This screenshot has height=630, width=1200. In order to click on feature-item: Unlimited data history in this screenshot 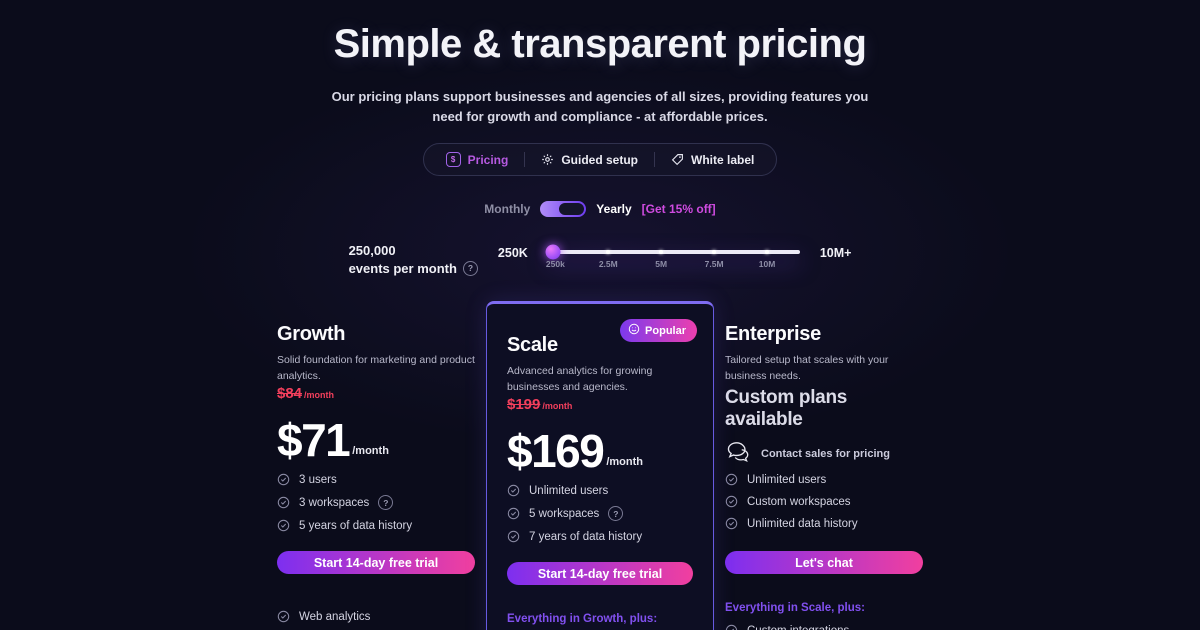, I will do `click(824, 523)`.